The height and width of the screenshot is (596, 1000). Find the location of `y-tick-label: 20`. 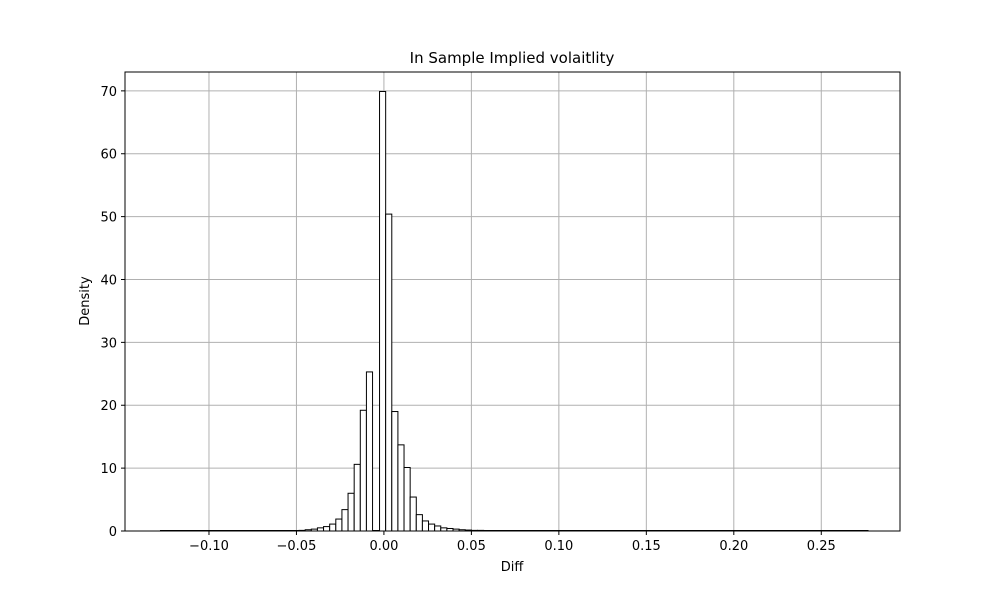

y-tick-label: 20 is located at coordinates (108, 406).